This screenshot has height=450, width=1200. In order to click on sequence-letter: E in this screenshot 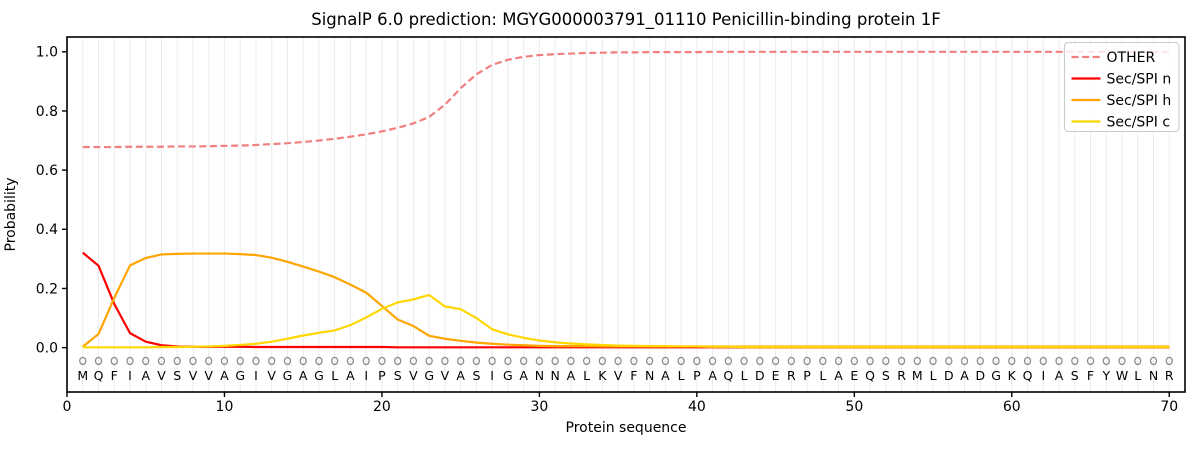, I will do `click(776, 375)`.